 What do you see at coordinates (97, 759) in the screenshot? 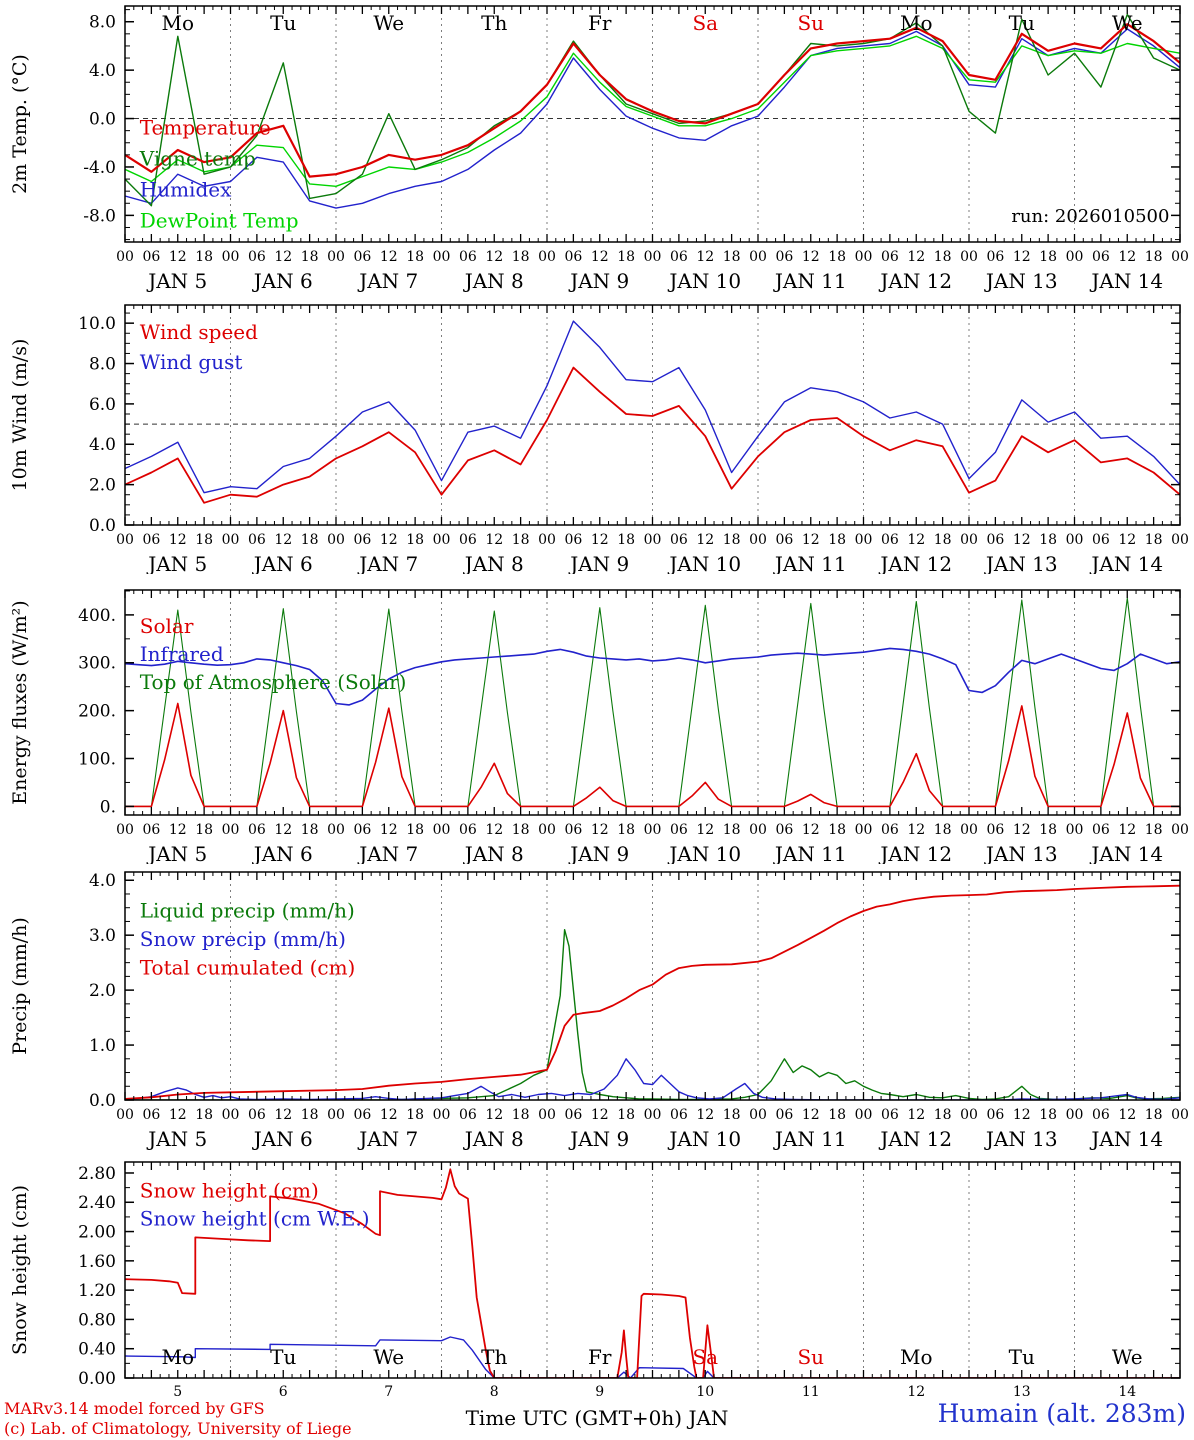
I see `svg-text: 100.` at bounding box center [97, 759].